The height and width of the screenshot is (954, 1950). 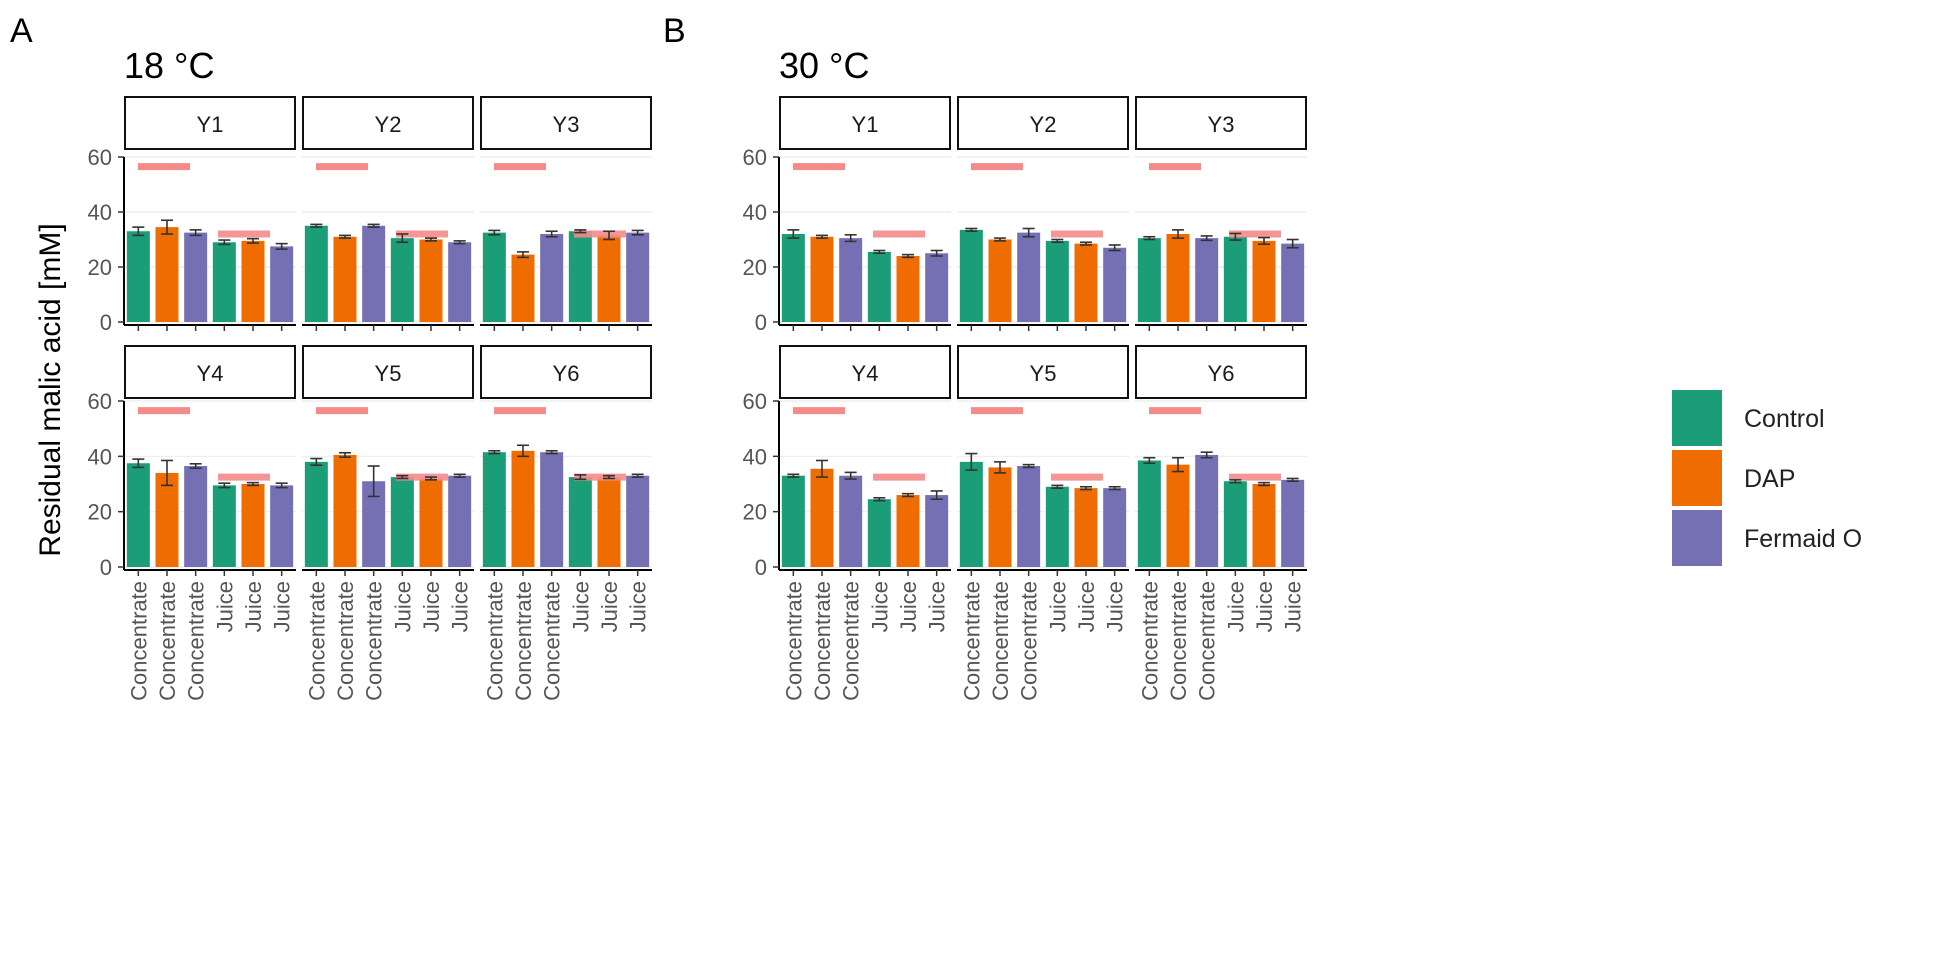 I want to click on facet-Y1: Y1 0 20 40 60, so click(x=192, y=215).